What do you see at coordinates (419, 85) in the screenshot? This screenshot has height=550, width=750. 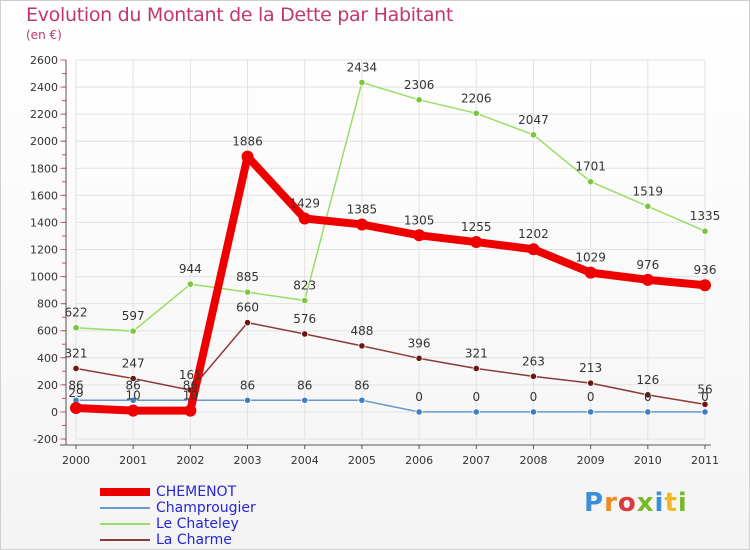 I see `data-label: 2306` at bounding box center [419, 85].